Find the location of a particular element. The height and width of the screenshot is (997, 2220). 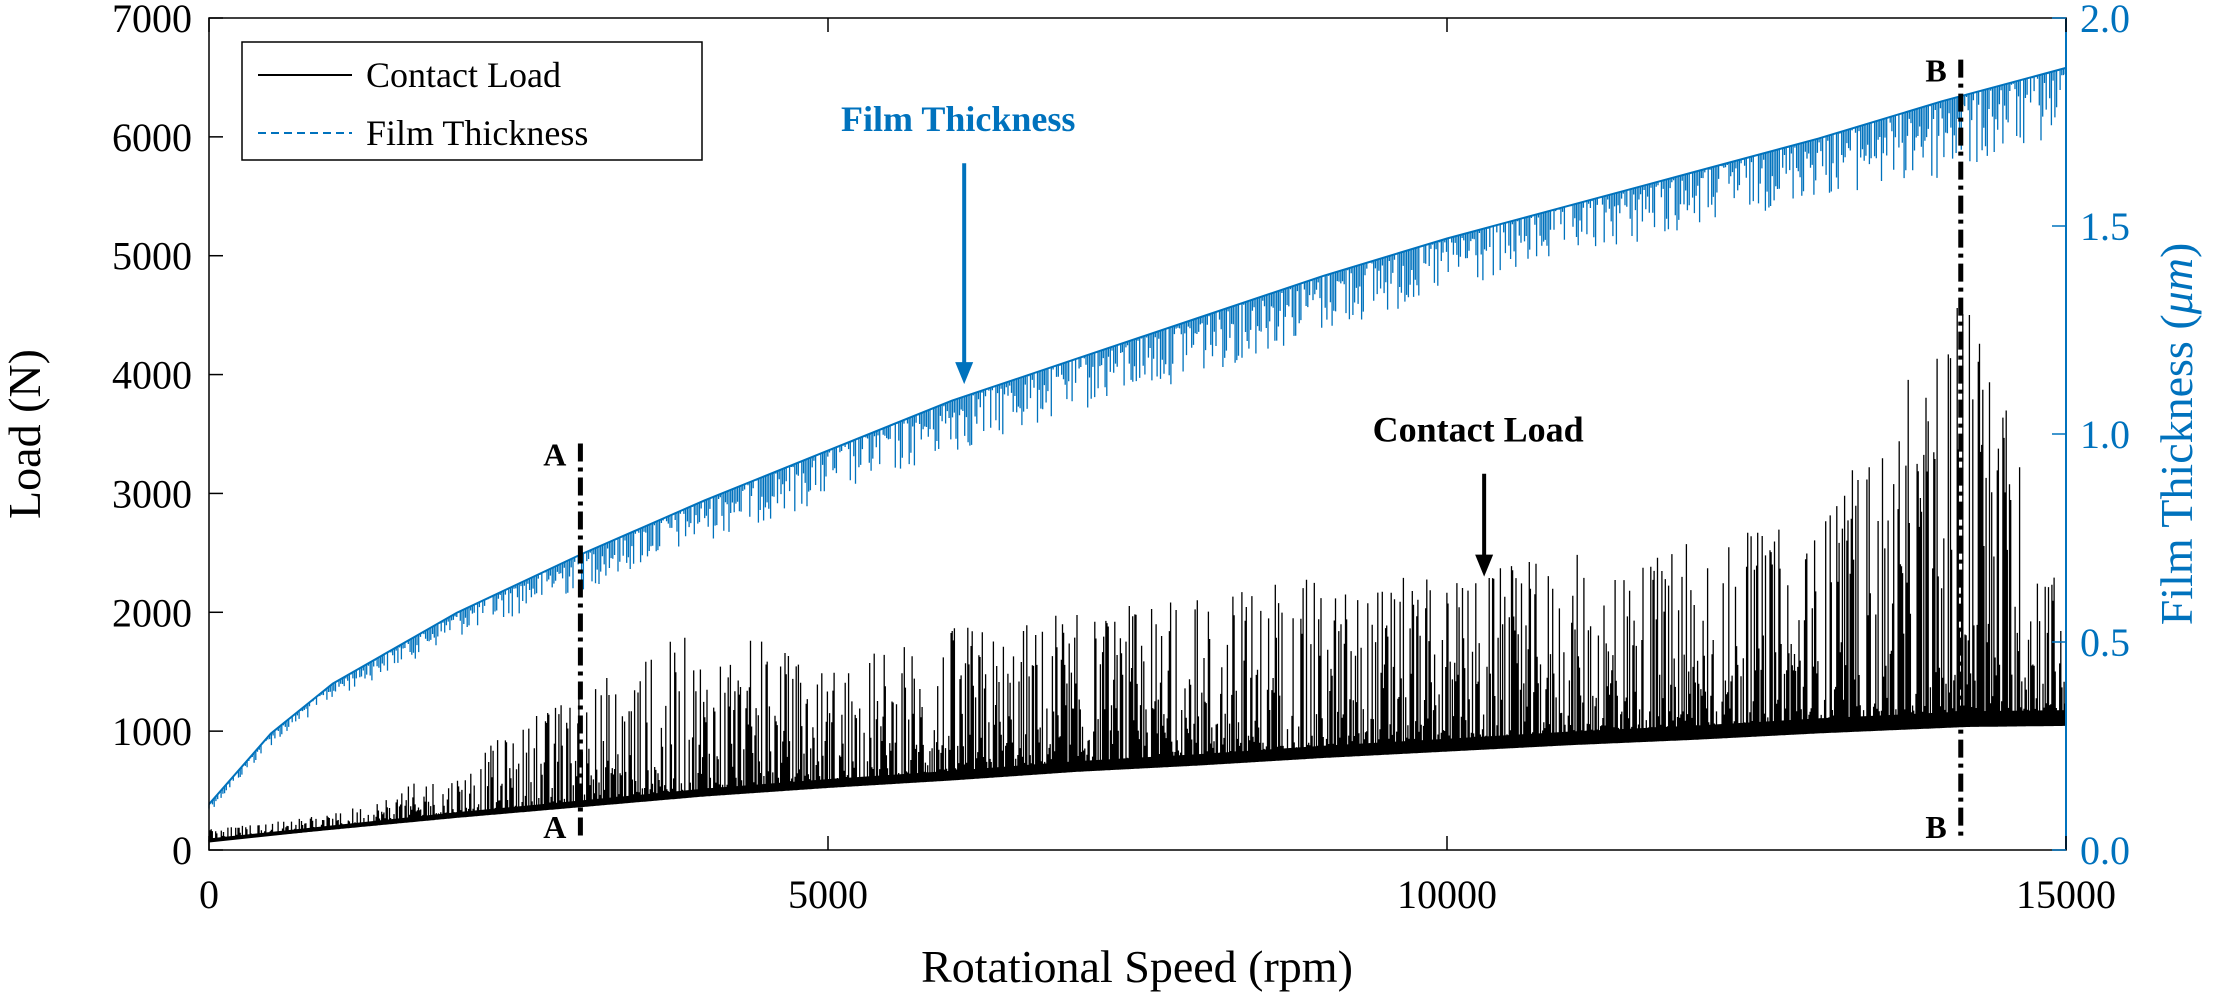

legend-label-film-thickness: Film Thickness is located at coordinates (477, 133).